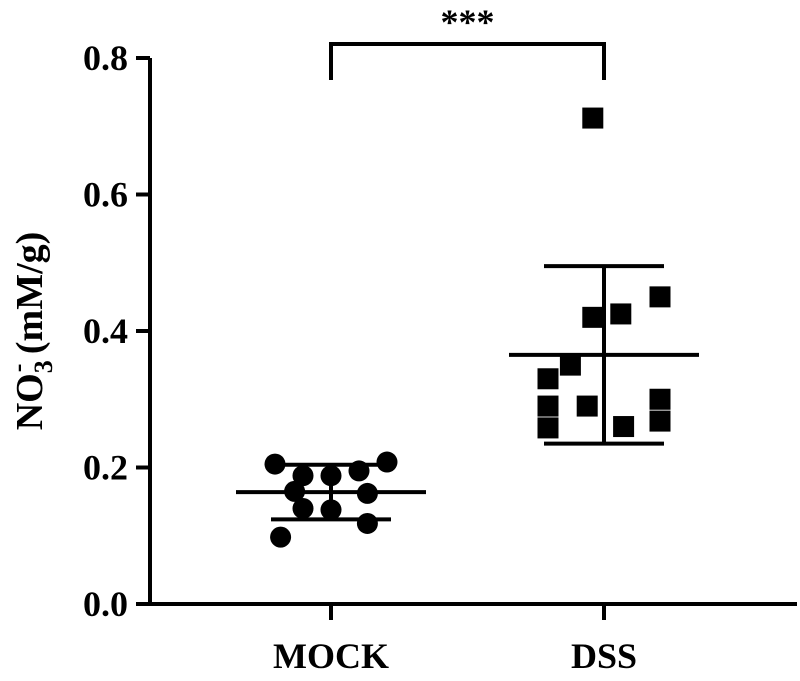 Image resolution: width=800 pixels, height=681 pixels. What do you see at coordinates (604, 656) in the screenshot?
I see `x-tick-label: DSS` at bounding box center [604, 656].